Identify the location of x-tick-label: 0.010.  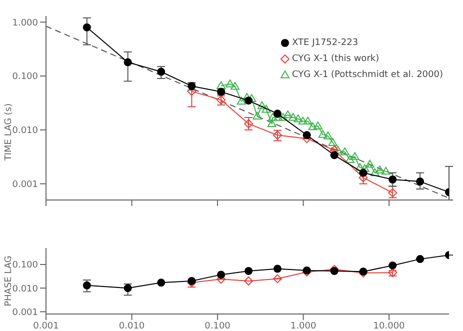
(131, 326).